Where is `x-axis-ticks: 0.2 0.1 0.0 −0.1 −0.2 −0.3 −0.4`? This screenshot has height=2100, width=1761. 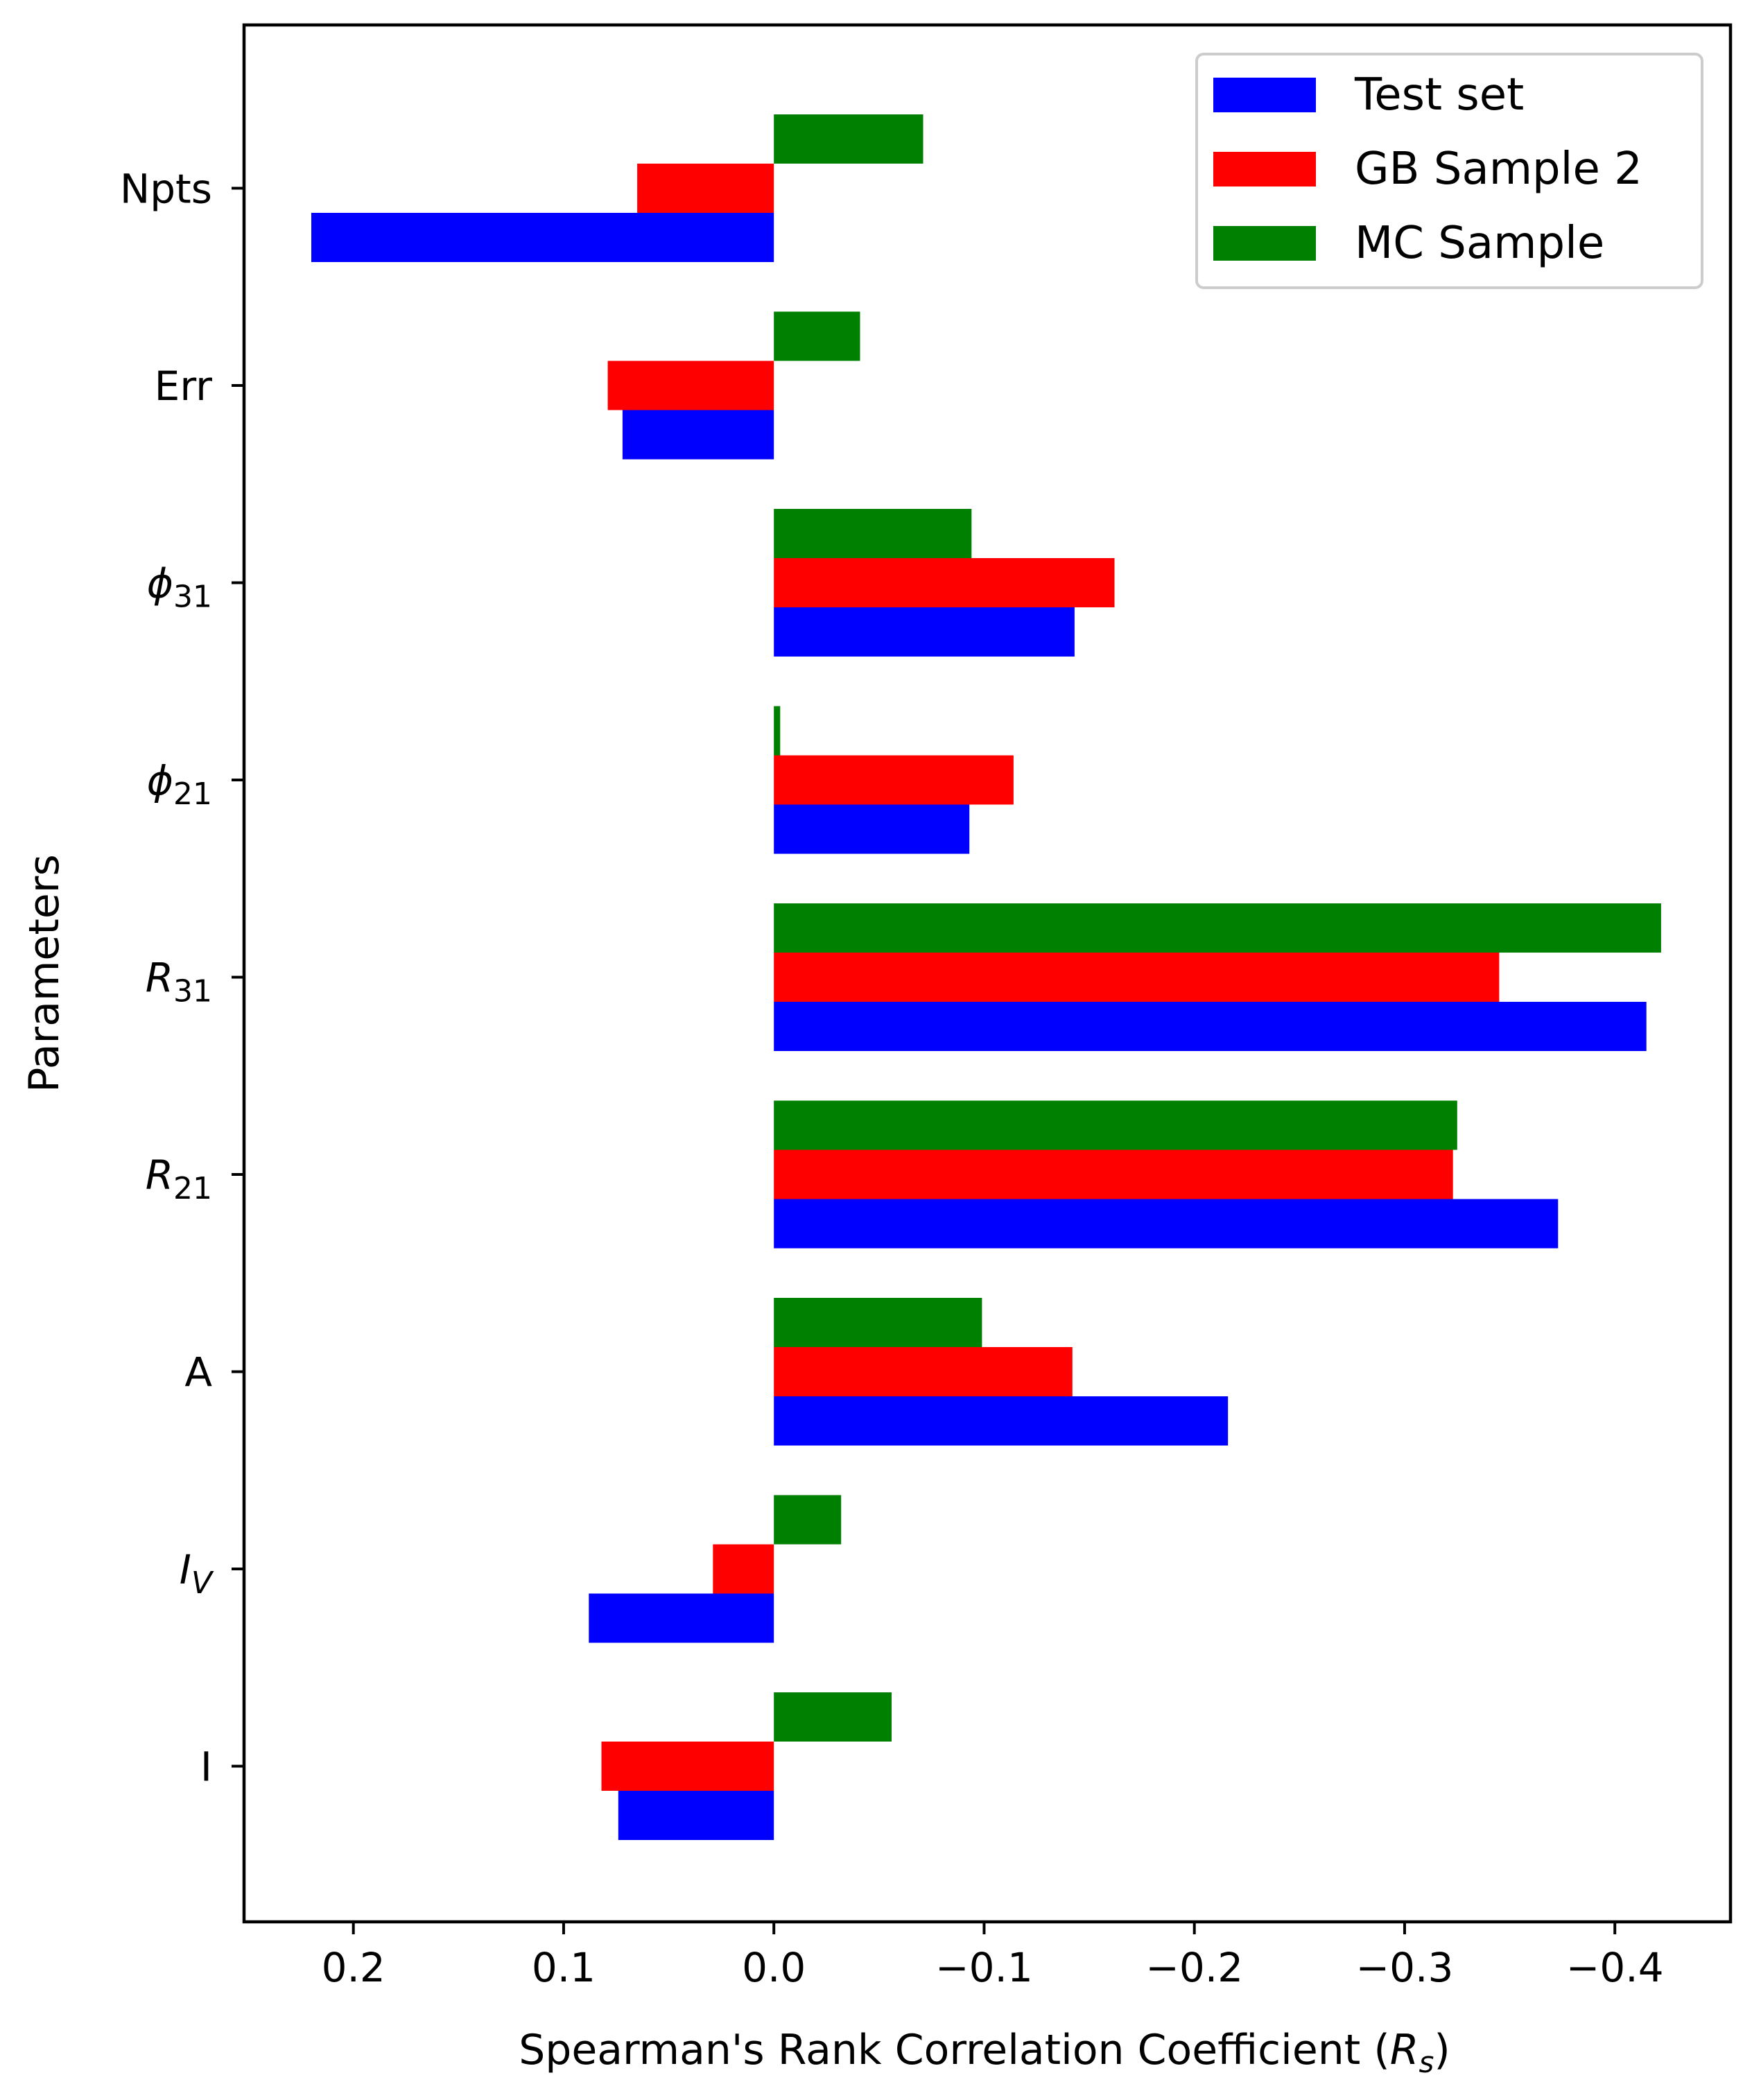 x-axis-ticks: 0.2 0.1 0.0 −0.1 −0.2 −0.3 −0.4 is located at coordinates (993, 1957).